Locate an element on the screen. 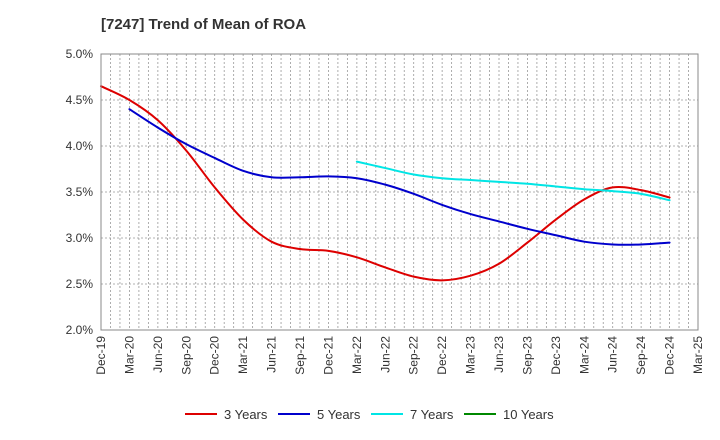 The width and height of the screenshot is (720, 440). legend: 3 Years 5 Years 7 Years 10 Years is located at coordinates (369, 414).